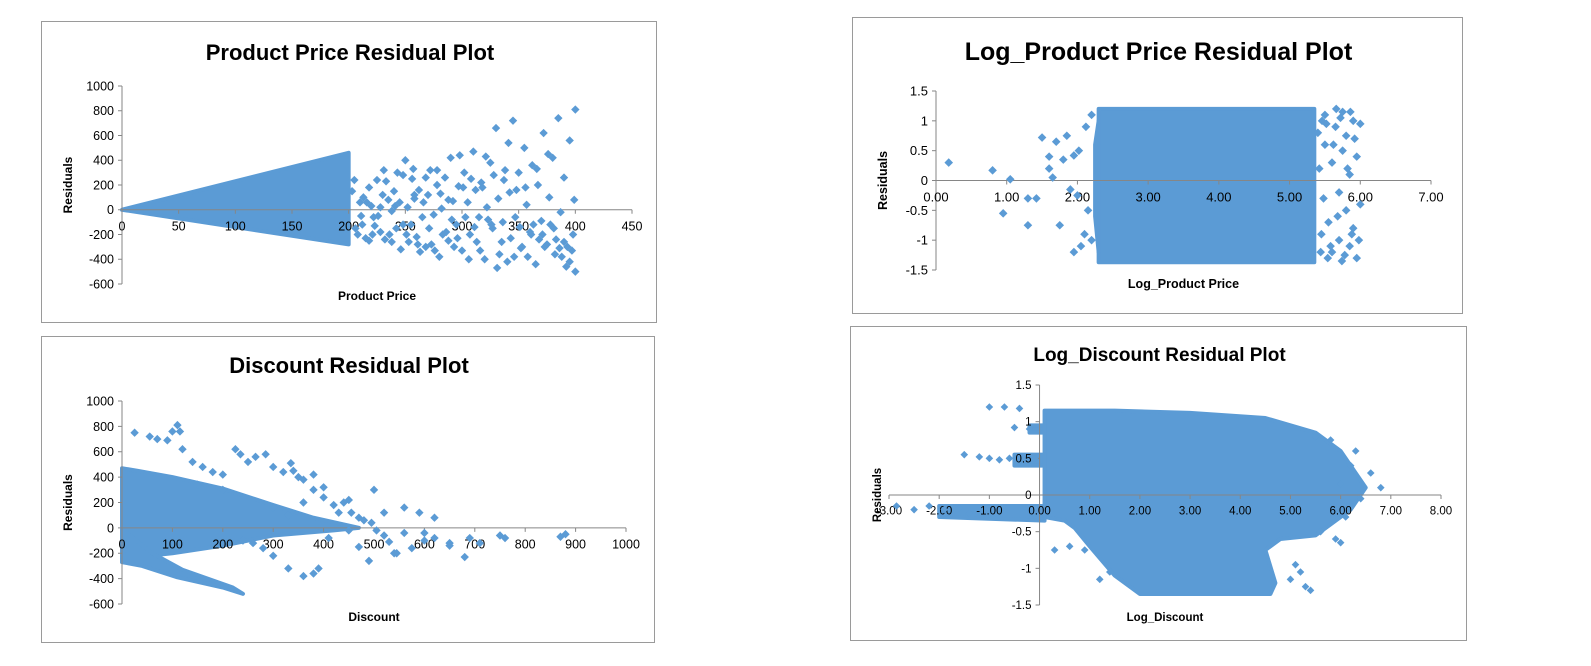 This screenshot has height=666, width=1591. I want to click on chart-title: Log_Discount Residual Plot, so click(1159, 355).